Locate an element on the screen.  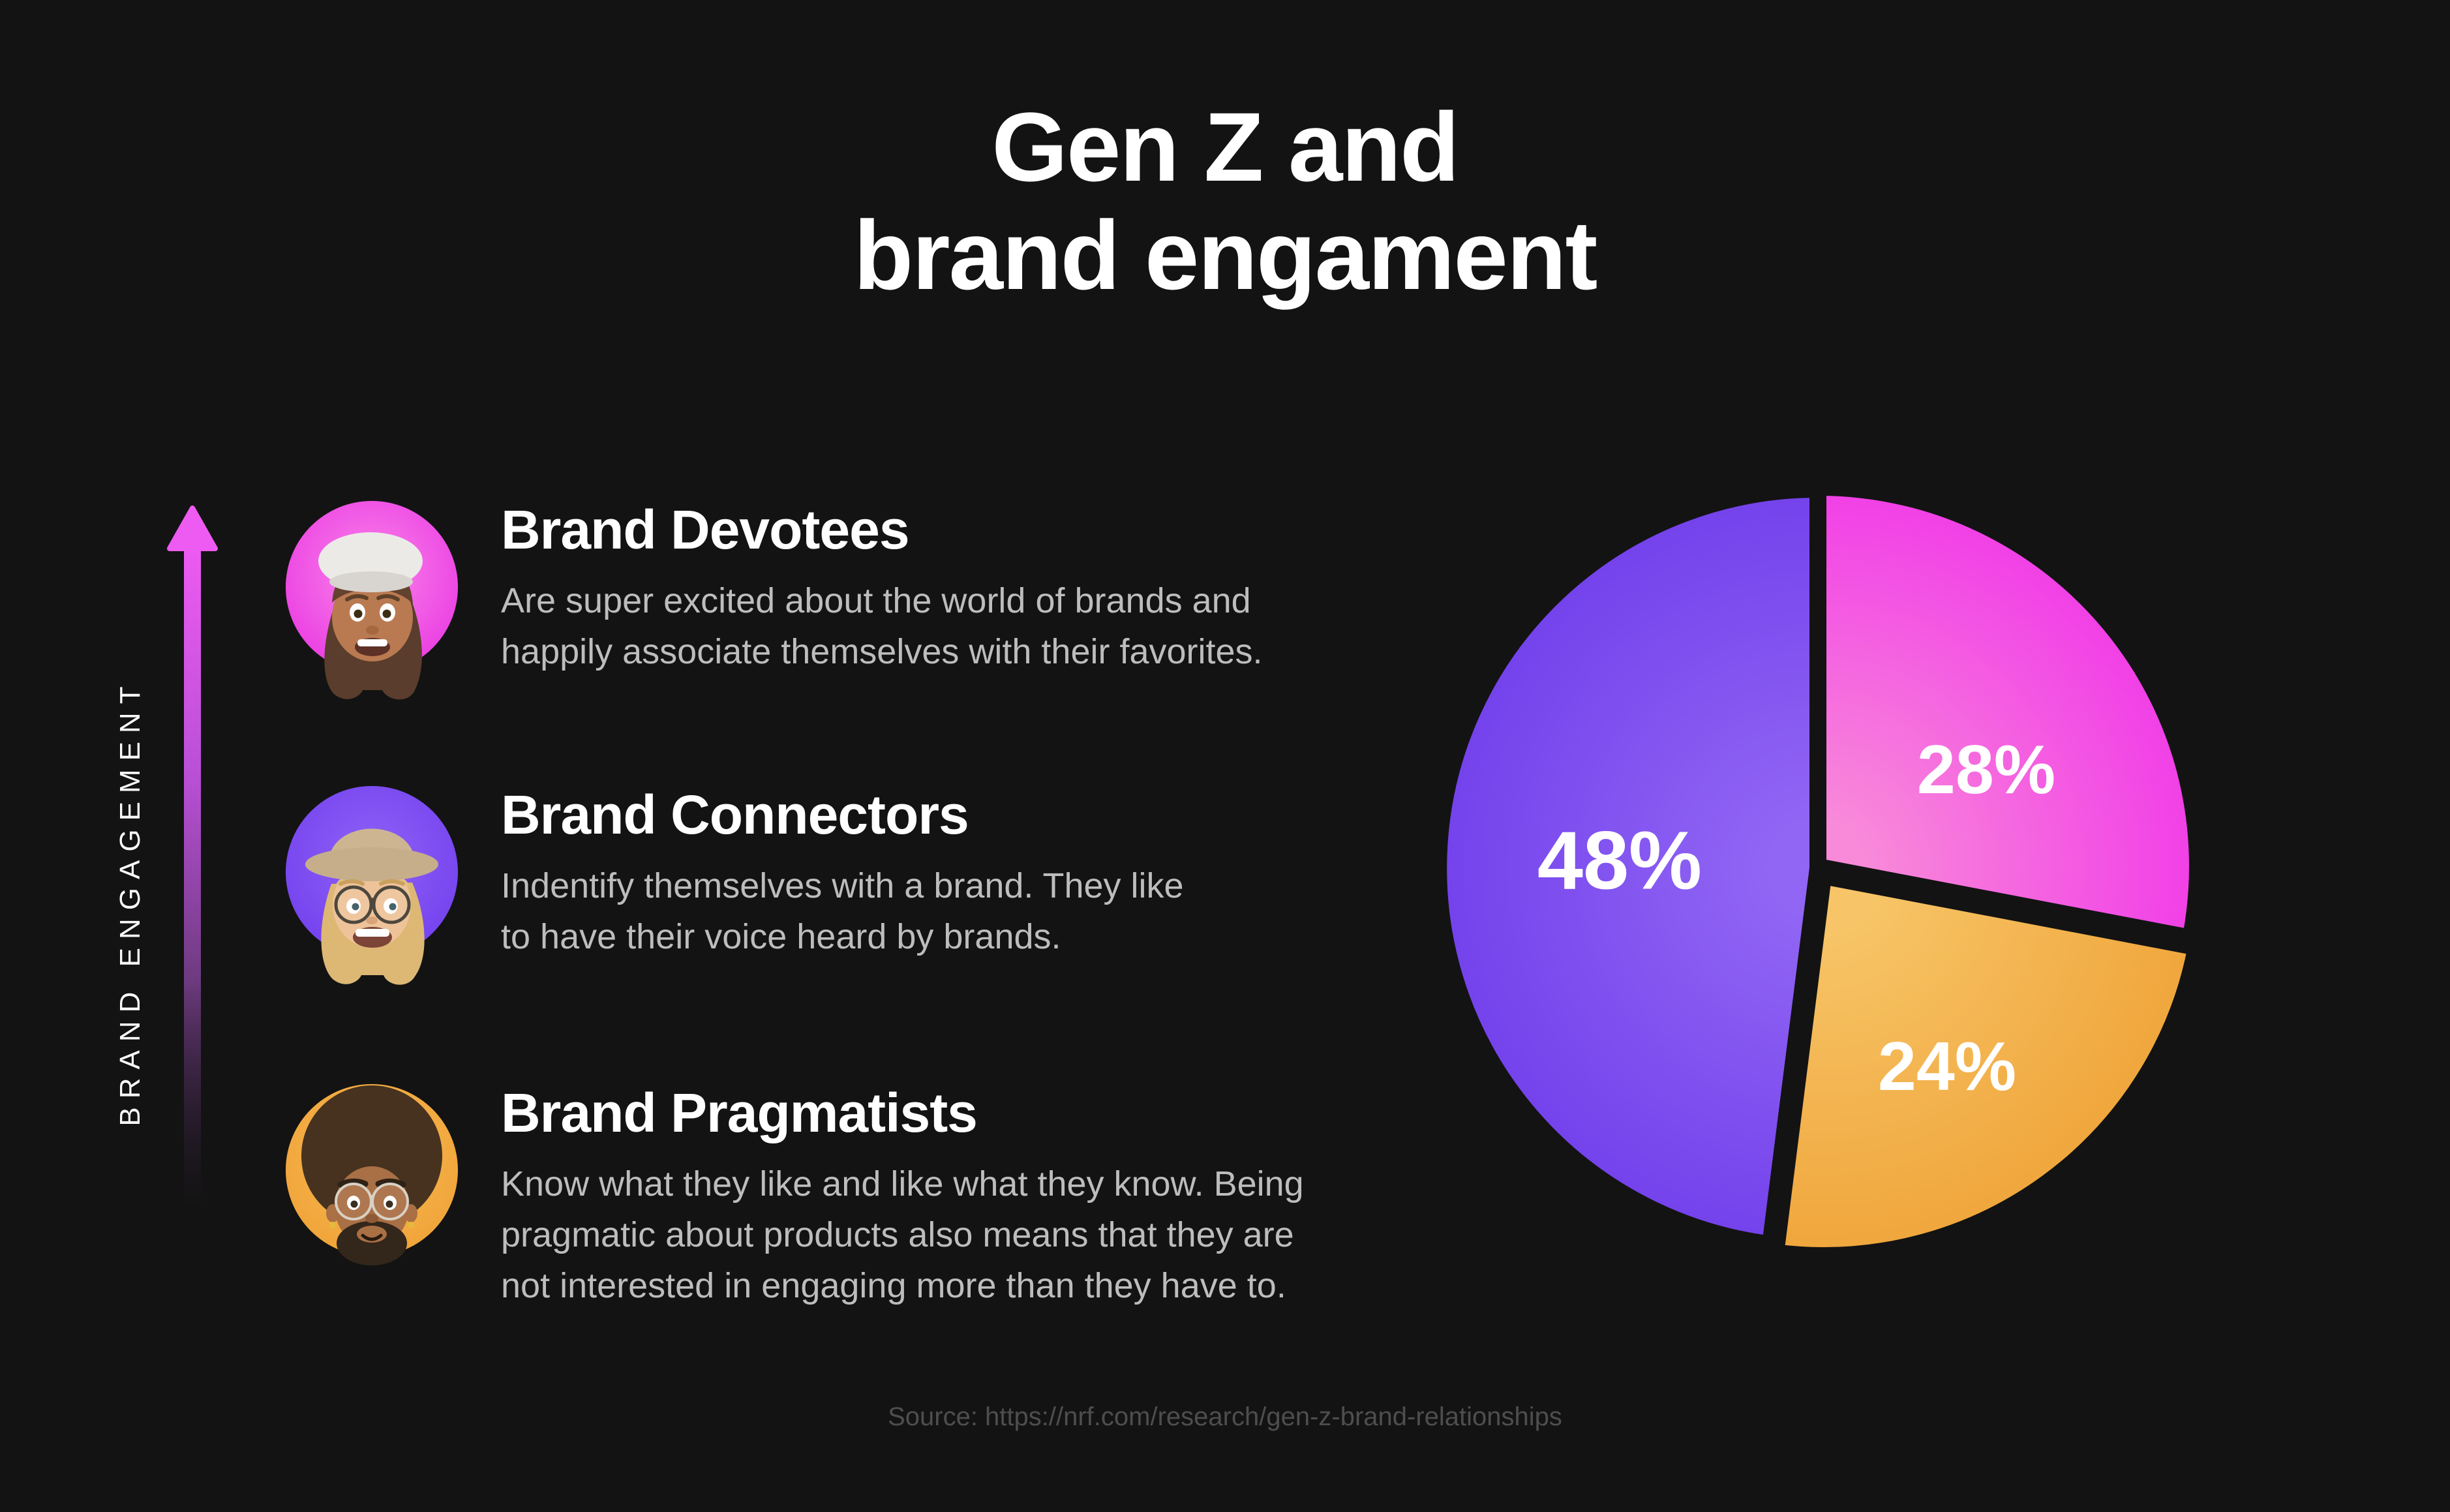
pie-slice-48% is located at coordinates (1628, 867).